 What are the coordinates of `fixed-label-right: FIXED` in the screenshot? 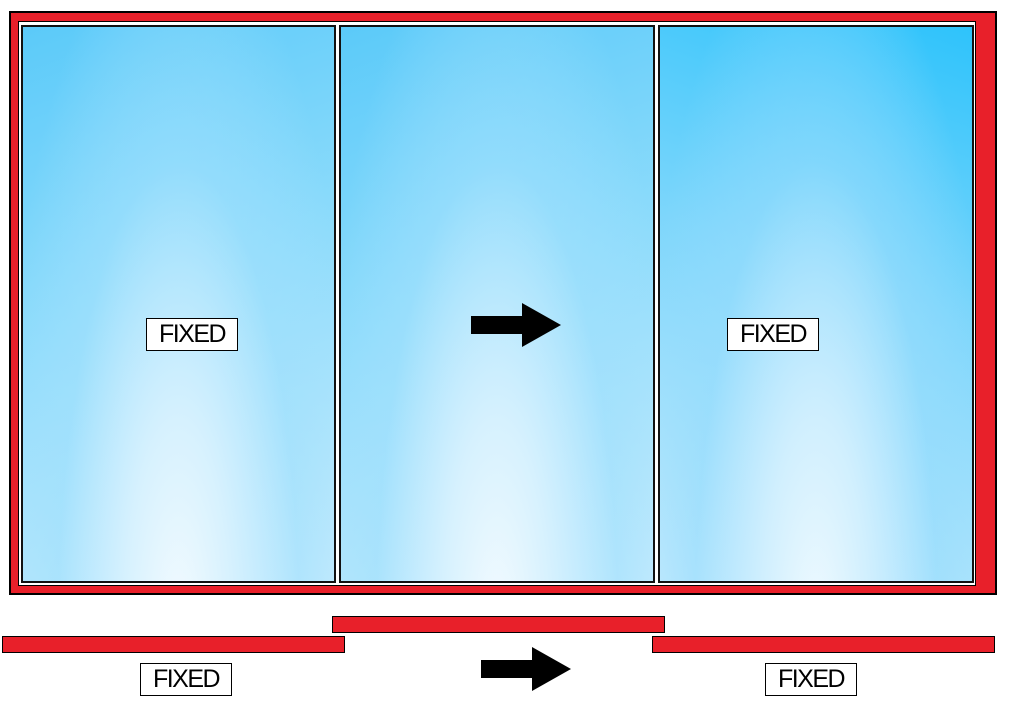 It's located at (773, 334).